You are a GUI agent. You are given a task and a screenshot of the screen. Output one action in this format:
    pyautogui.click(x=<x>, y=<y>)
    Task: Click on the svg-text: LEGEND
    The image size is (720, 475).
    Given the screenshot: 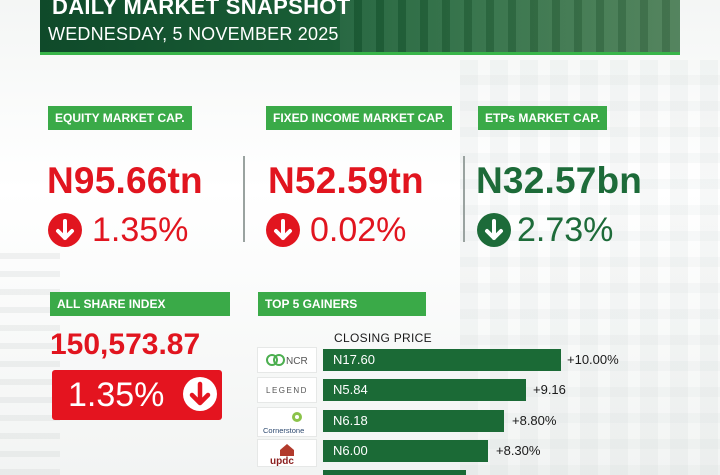 What is the action you would take?
    pyautogui.click(x=287, y=390)
    